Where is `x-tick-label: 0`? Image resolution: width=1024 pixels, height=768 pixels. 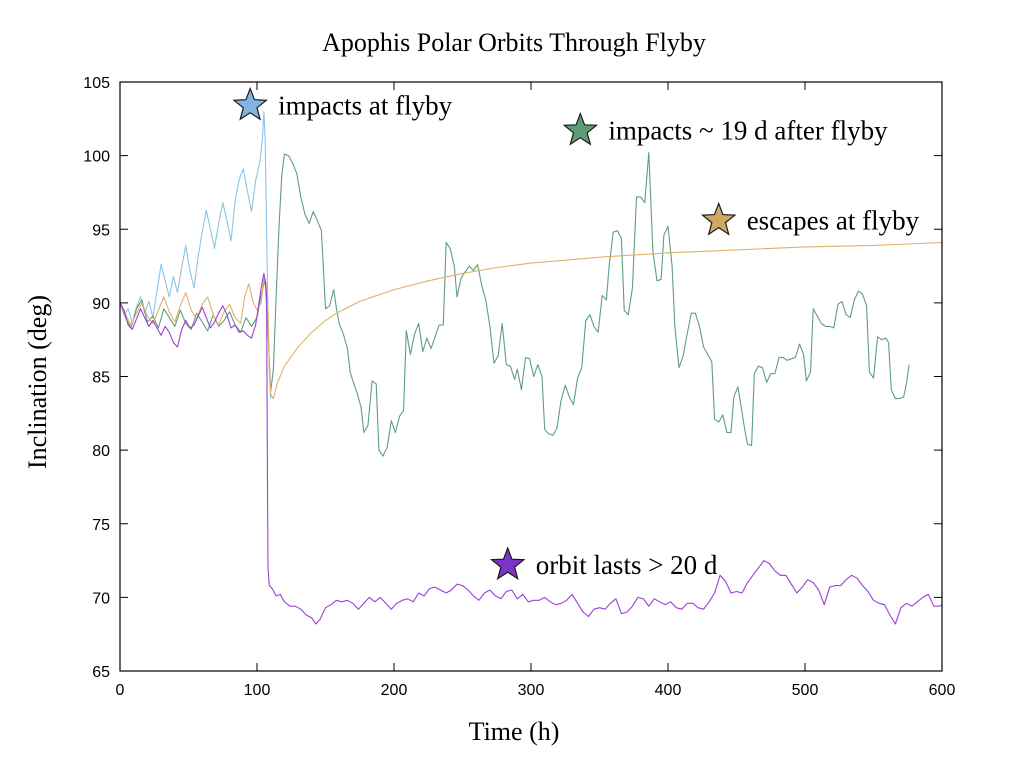
x-tick-label: 0 is located at coordinates (120, 690).